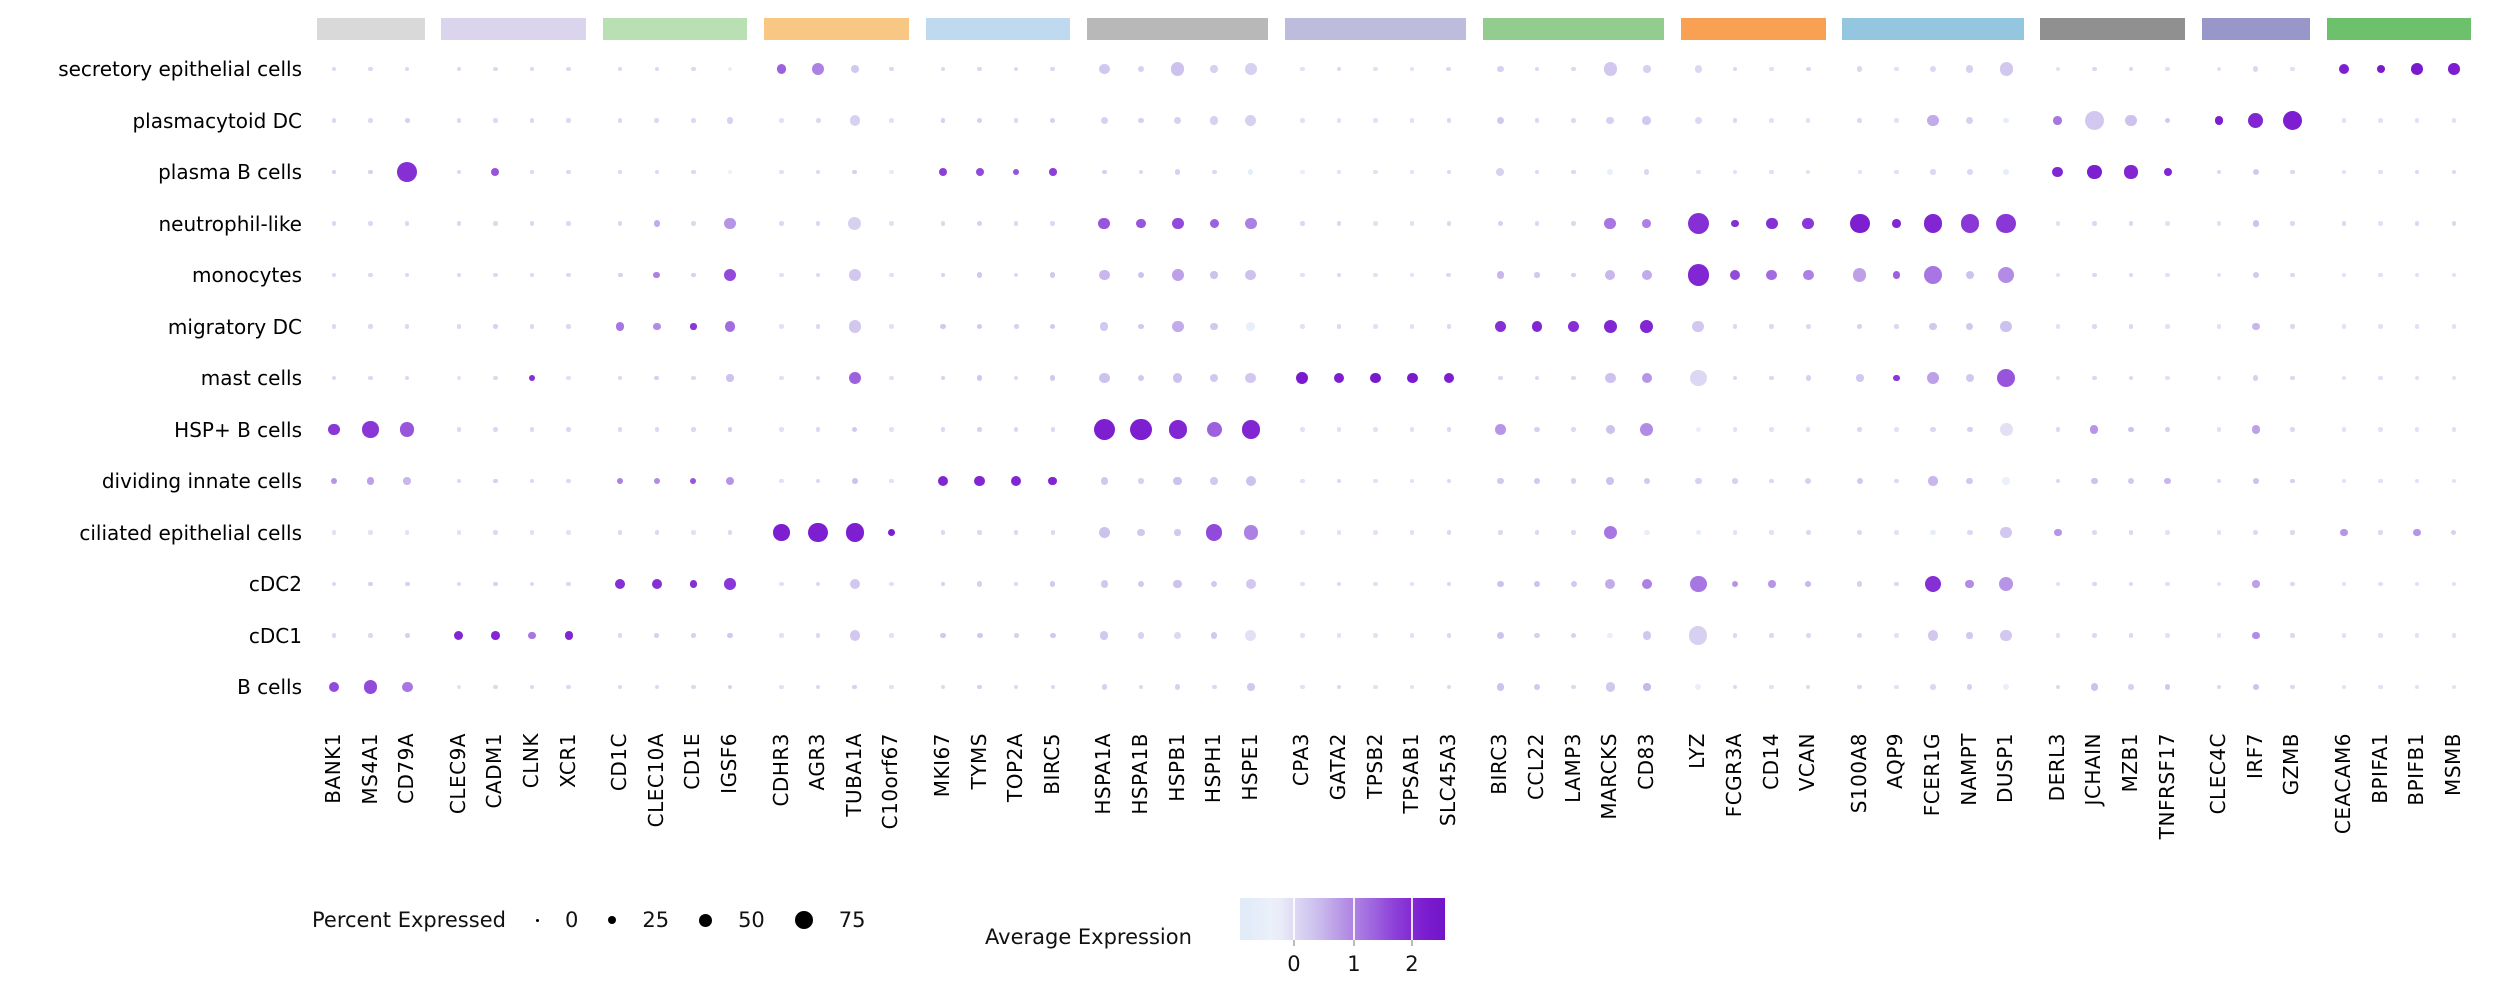 The image size is (2496, 998). Describe the element at coordinates (1807, 762) in the screenshot. I see `gene-label: VCAN` at that location.